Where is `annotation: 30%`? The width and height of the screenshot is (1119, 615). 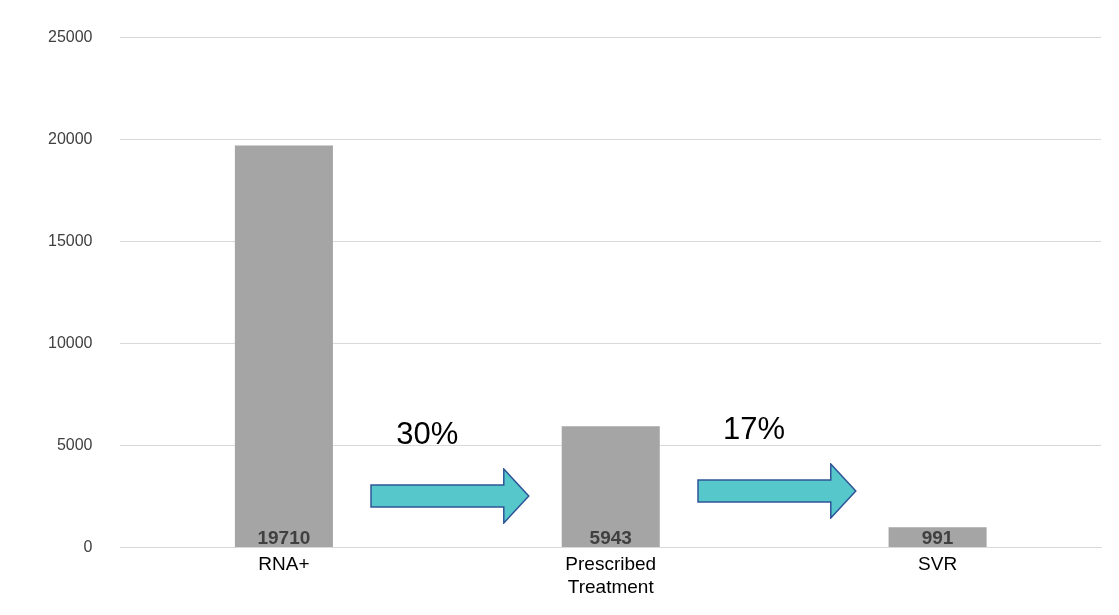 annotation: 30% is located at coordinates (427, 434).